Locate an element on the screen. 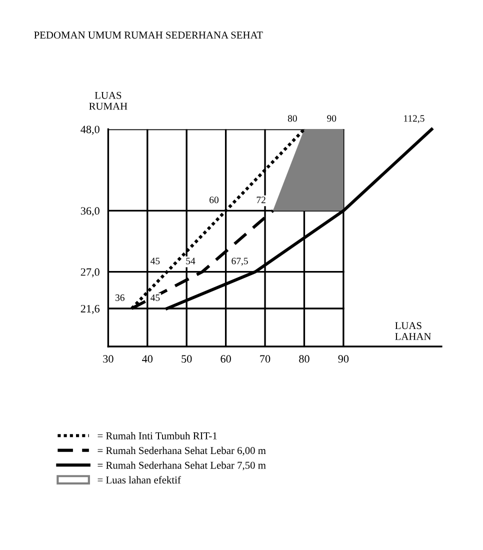 This screenshot has width=483, height=550. chart-title: PEDOMAN UMUM RUMAH SEDERHANA SEHAT is located at coordinates (148, 35).